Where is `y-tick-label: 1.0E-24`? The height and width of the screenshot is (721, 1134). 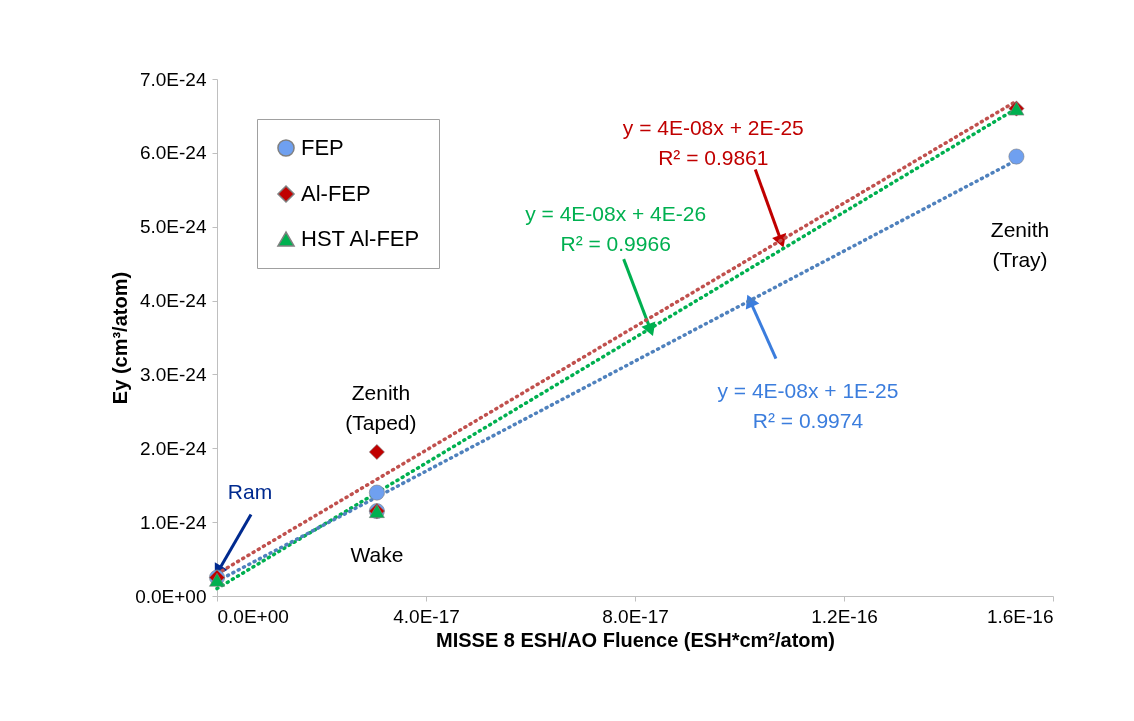
y-tick-label: 1.0E-24 is located at coordinates (173, 522).